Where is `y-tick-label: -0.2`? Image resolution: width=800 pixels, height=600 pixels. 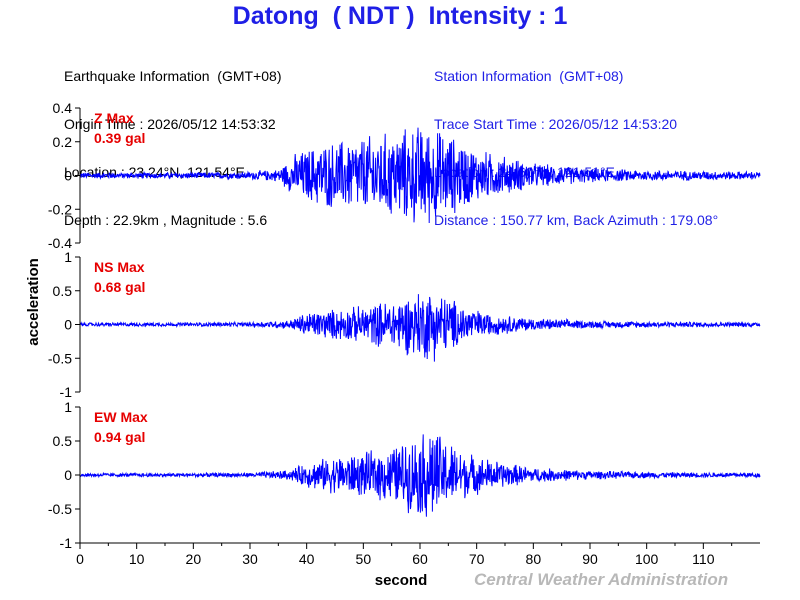 y-tick-label: -0.2 is located at coordinates (60, 209).